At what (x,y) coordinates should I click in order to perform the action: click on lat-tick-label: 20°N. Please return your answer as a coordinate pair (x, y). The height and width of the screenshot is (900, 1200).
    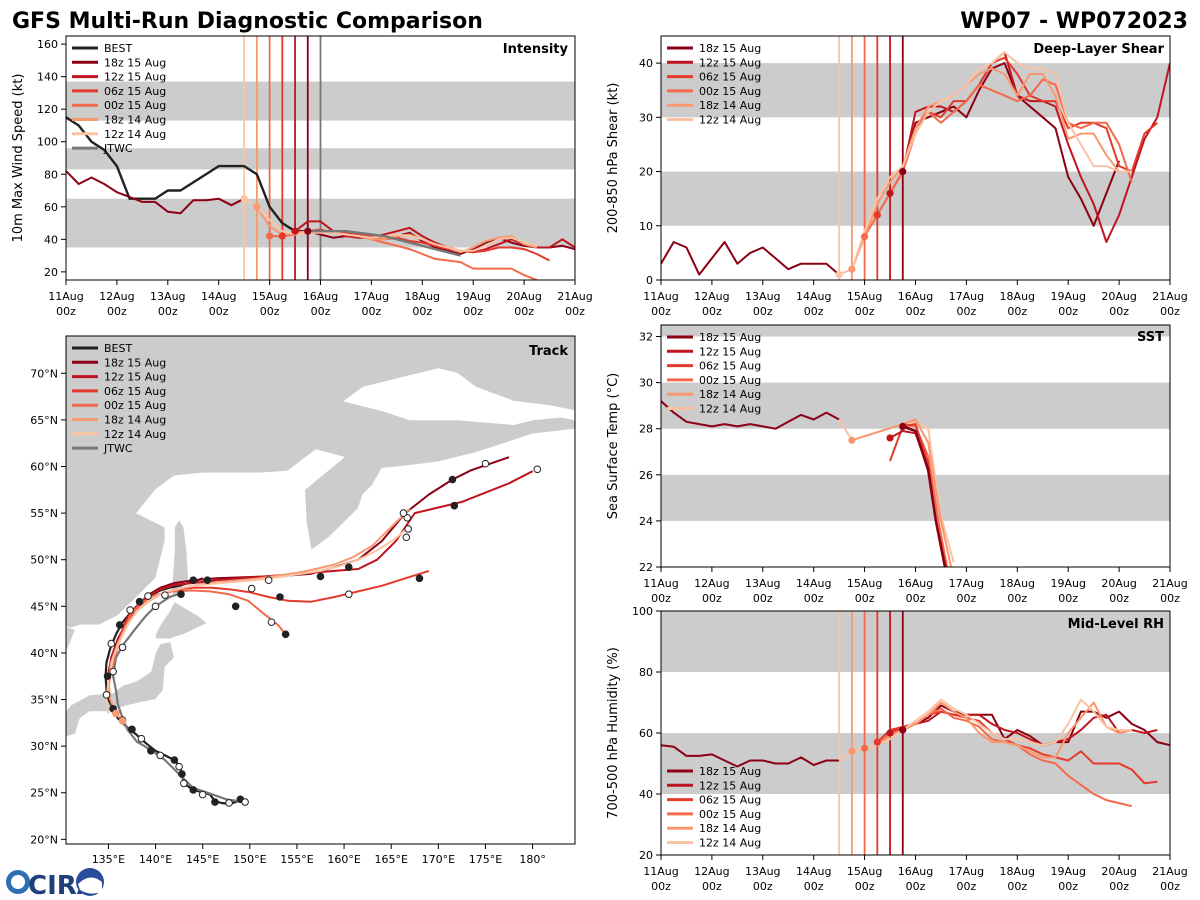
    Looking at the image, I should click on (44, 839).